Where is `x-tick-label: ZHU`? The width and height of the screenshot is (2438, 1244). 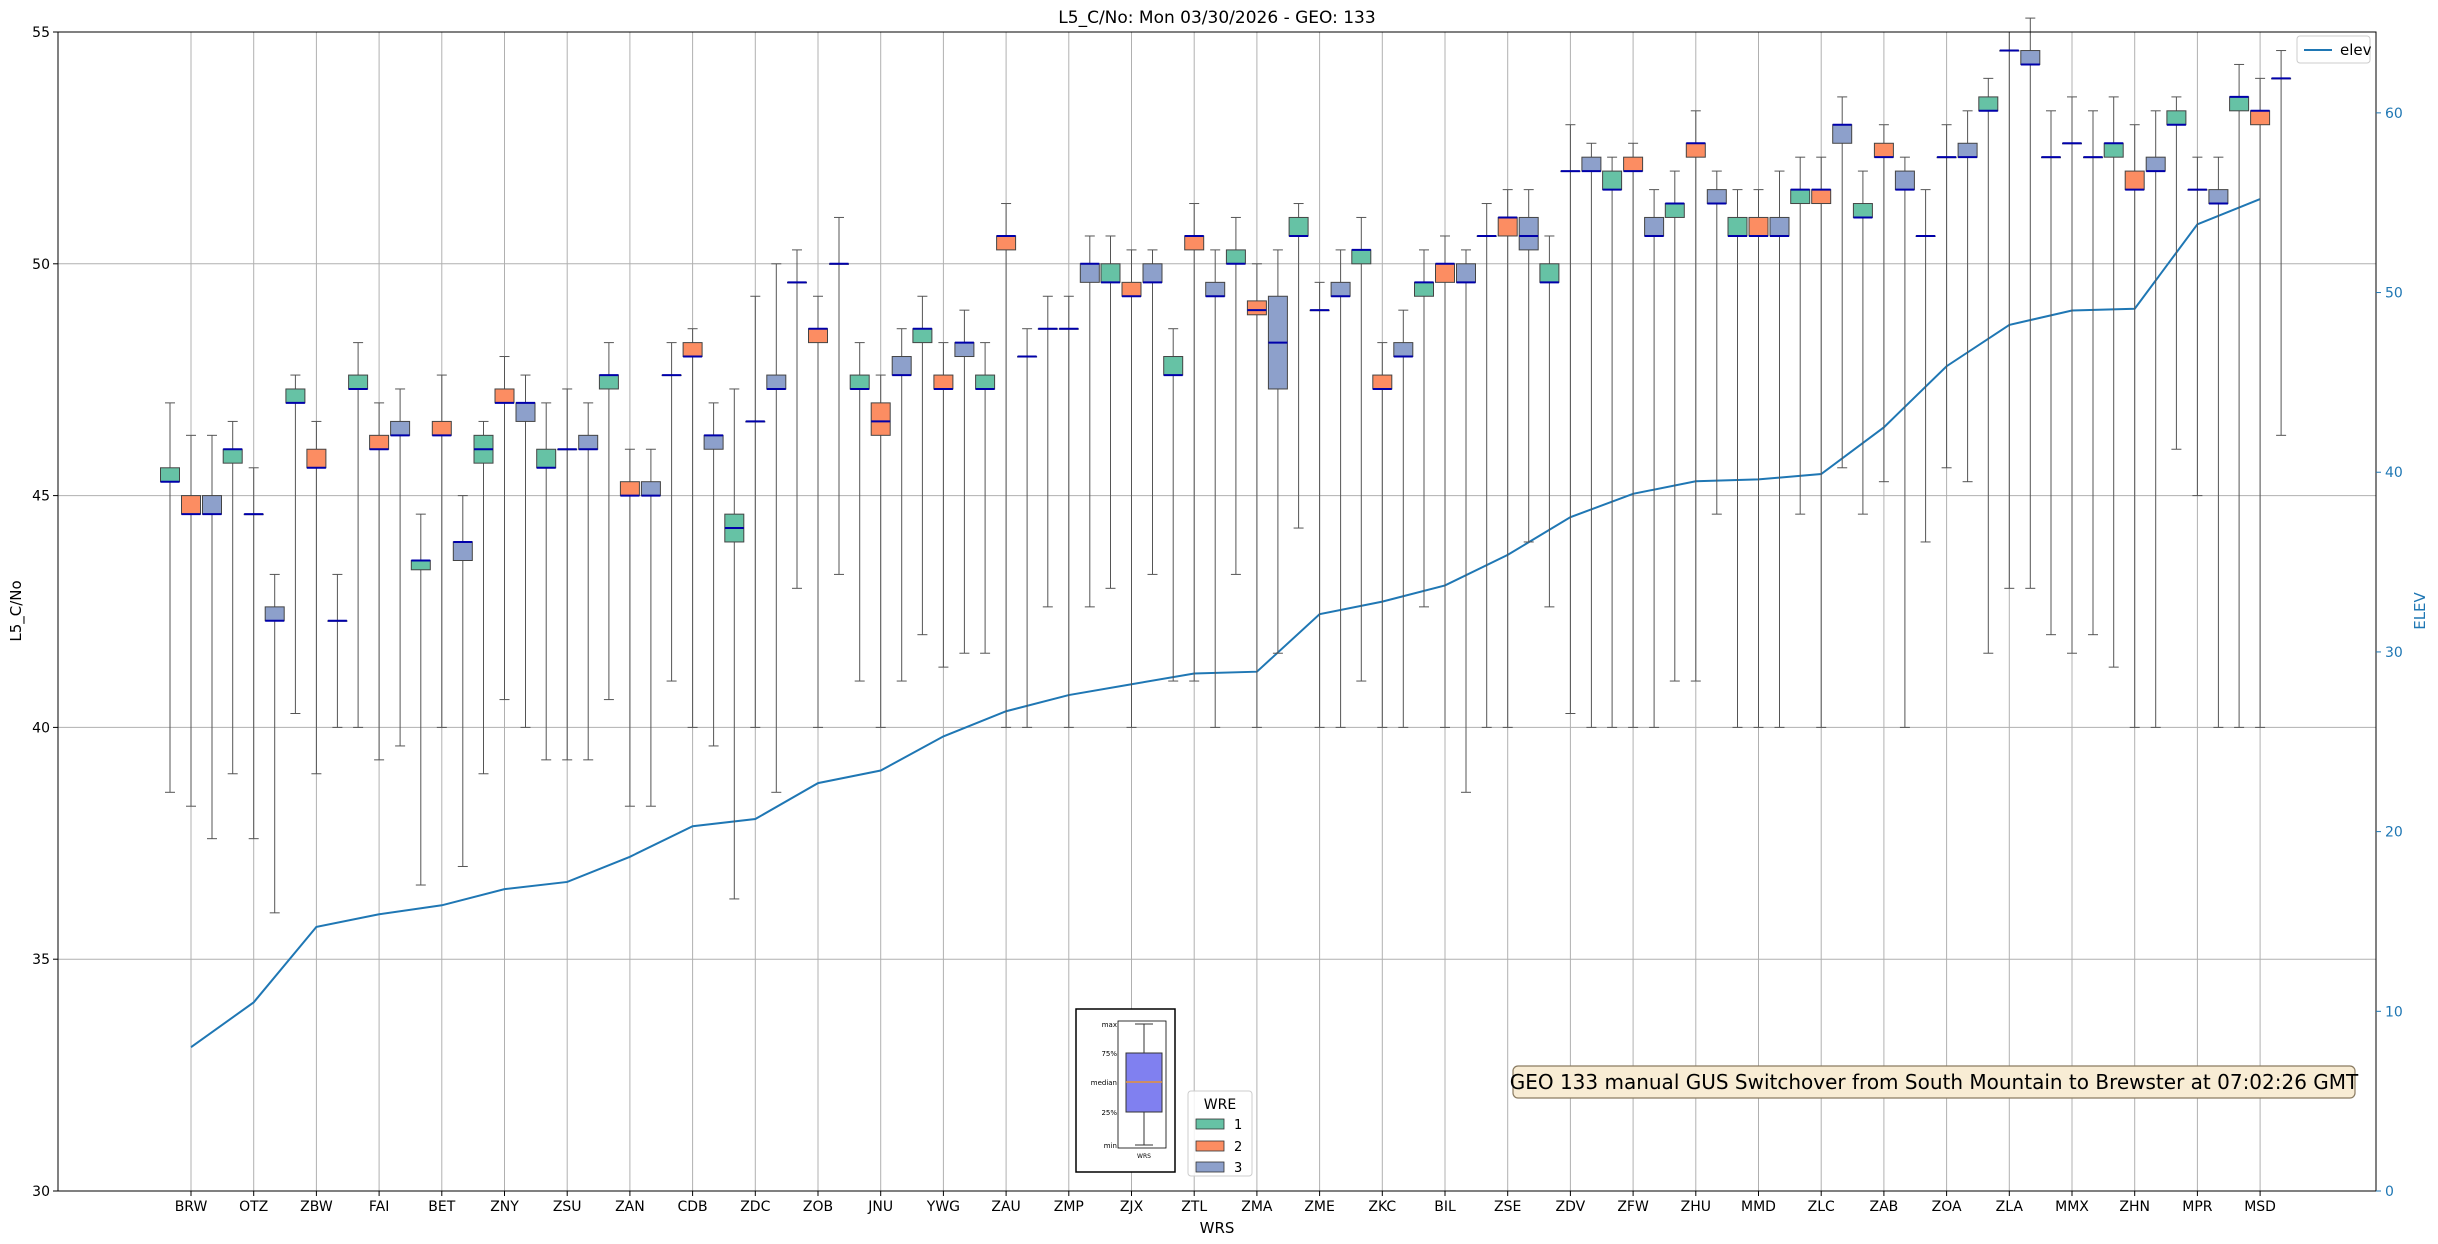
x-tick-label: ZHU is located at coordinates (1696, 1207).